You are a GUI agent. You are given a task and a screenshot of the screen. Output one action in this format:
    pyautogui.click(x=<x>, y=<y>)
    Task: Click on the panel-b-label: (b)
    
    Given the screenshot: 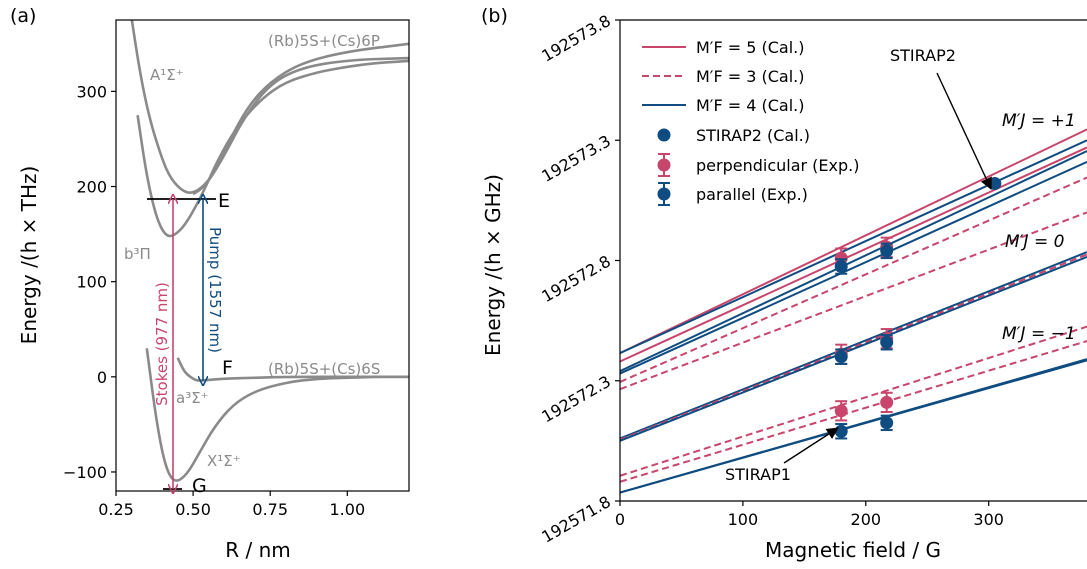 What is the action you would take?
    pyautogui.click(x=494, y=16)
    